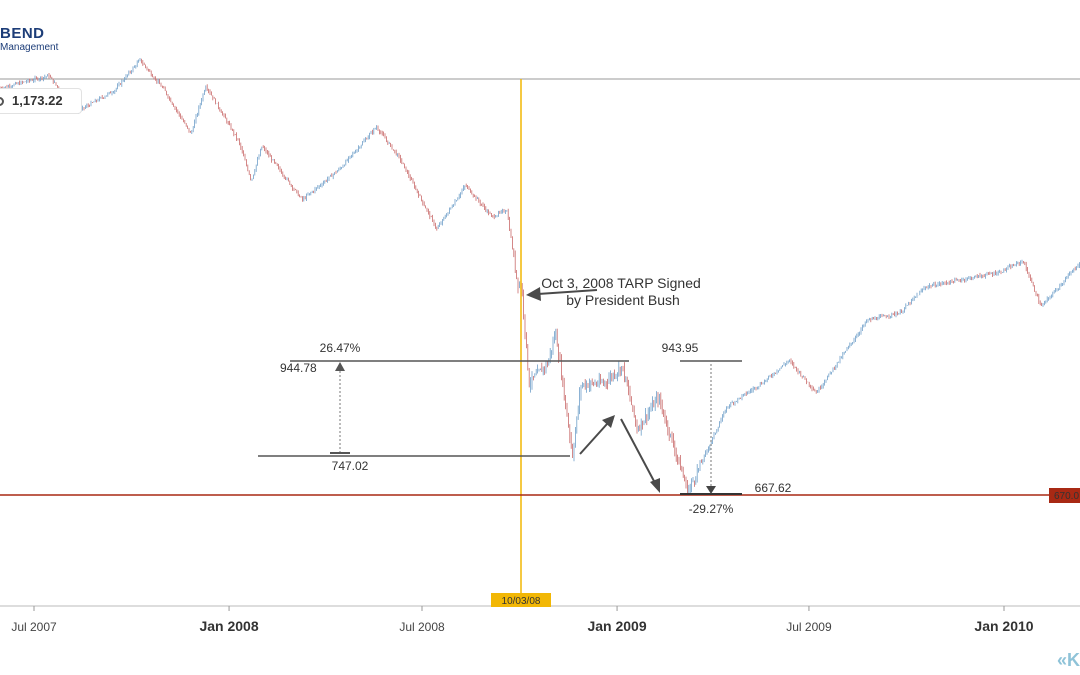 The image size is (1080, 675). Describe the element at coordinates (773, 488) in the screenshot. I see `decline-low-label: 667.62` at that location.